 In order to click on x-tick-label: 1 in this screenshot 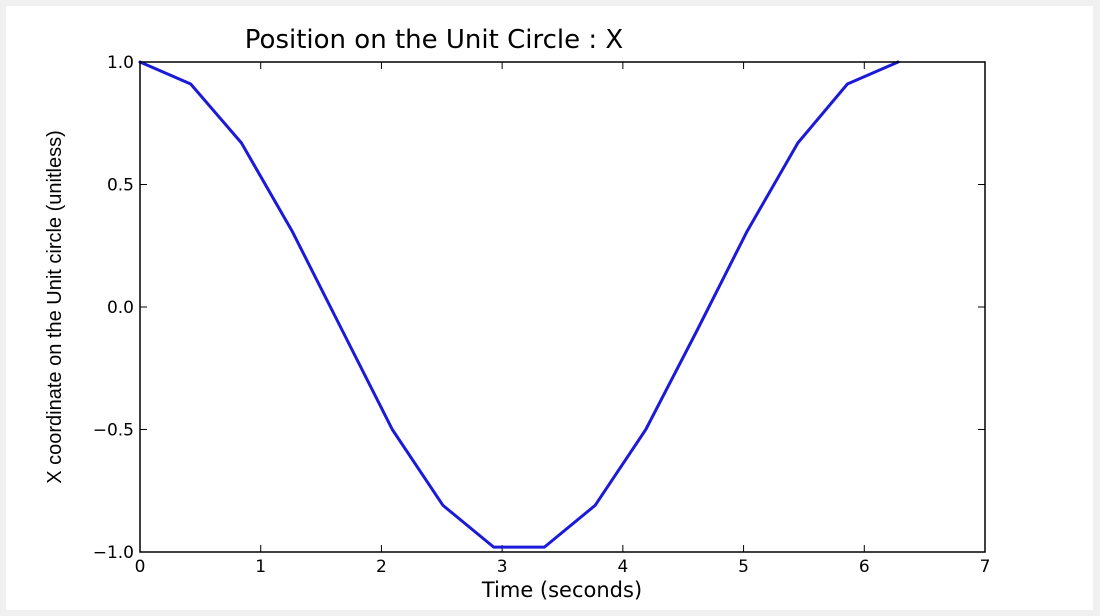, I will do `click(260, 567)`.